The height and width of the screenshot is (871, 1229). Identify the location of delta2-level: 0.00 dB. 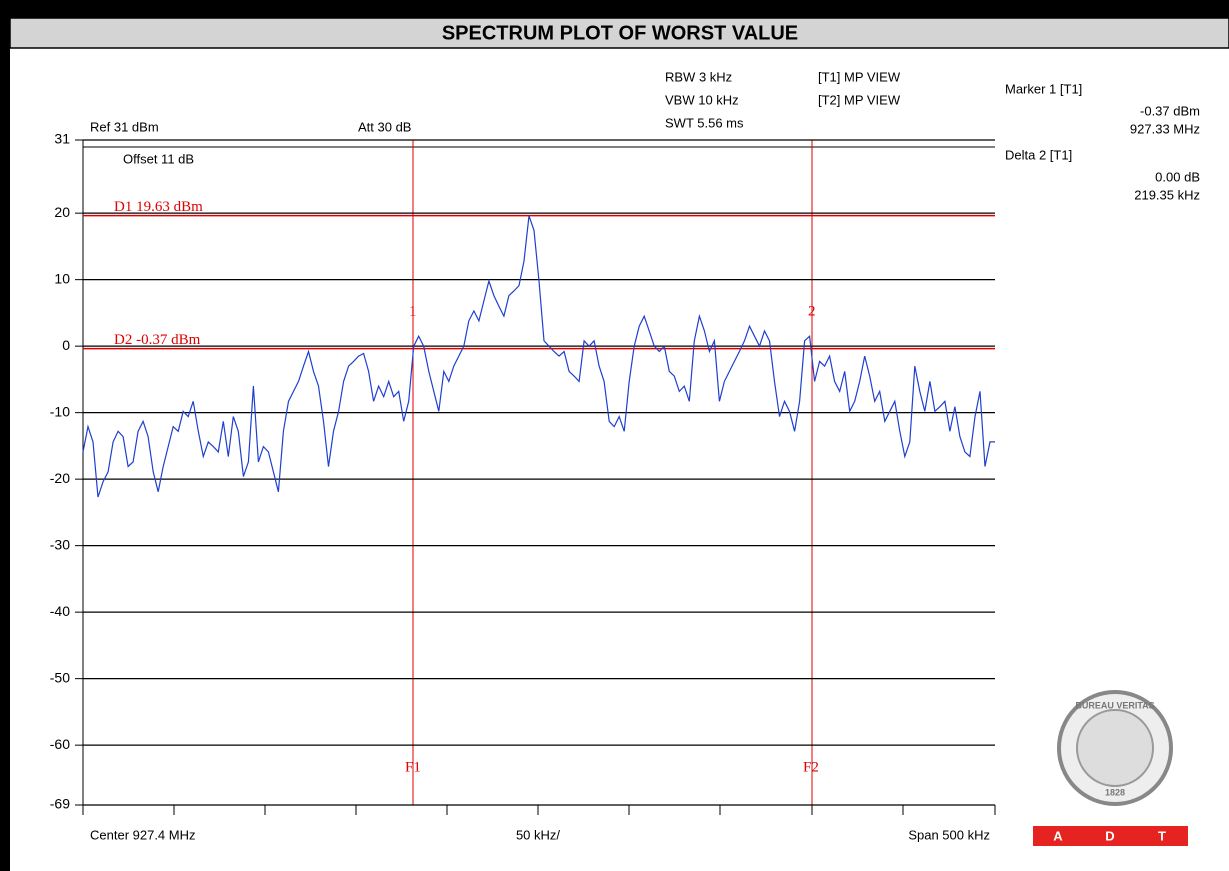
(1177, 176).